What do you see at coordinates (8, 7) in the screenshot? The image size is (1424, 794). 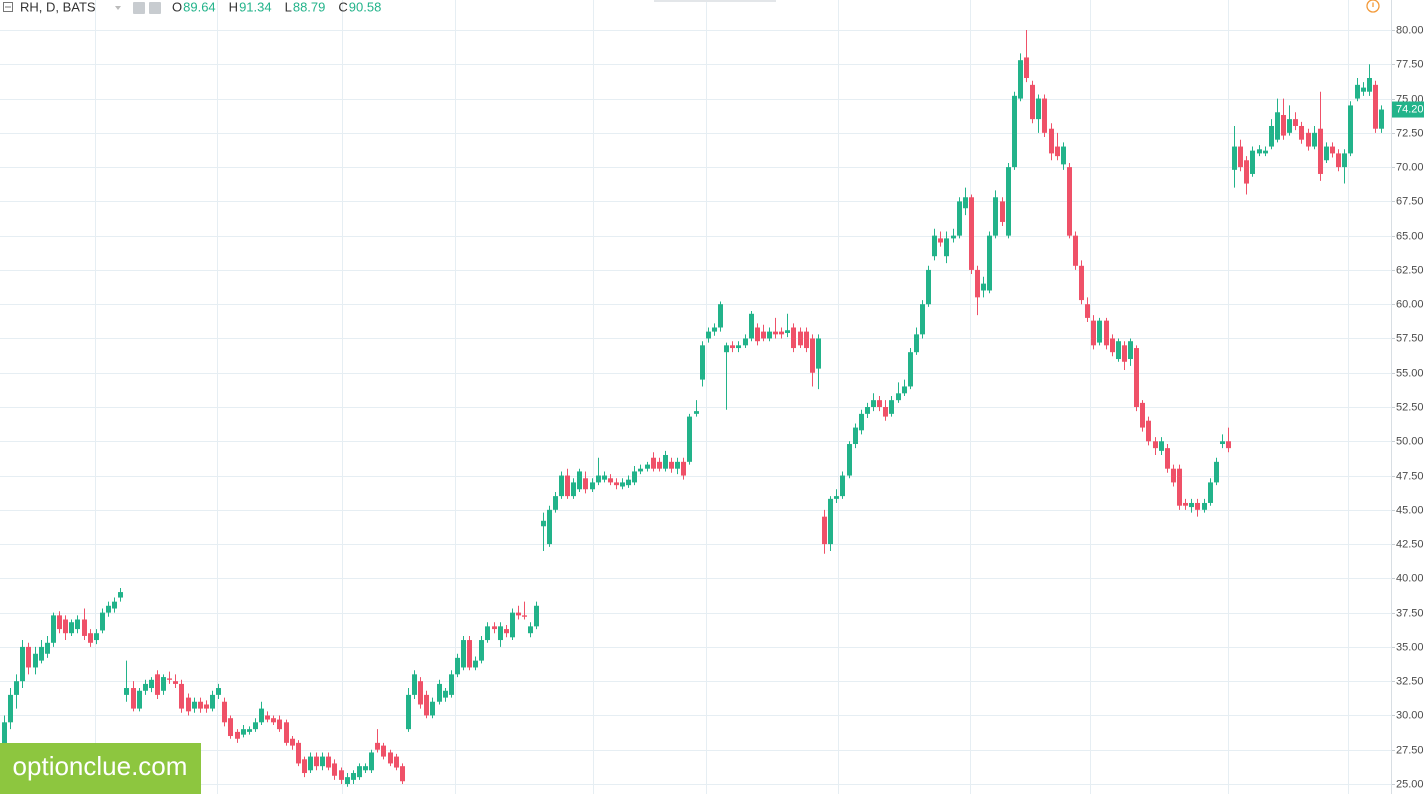 I see `collapse-icon` at bounding box center [8, 7].